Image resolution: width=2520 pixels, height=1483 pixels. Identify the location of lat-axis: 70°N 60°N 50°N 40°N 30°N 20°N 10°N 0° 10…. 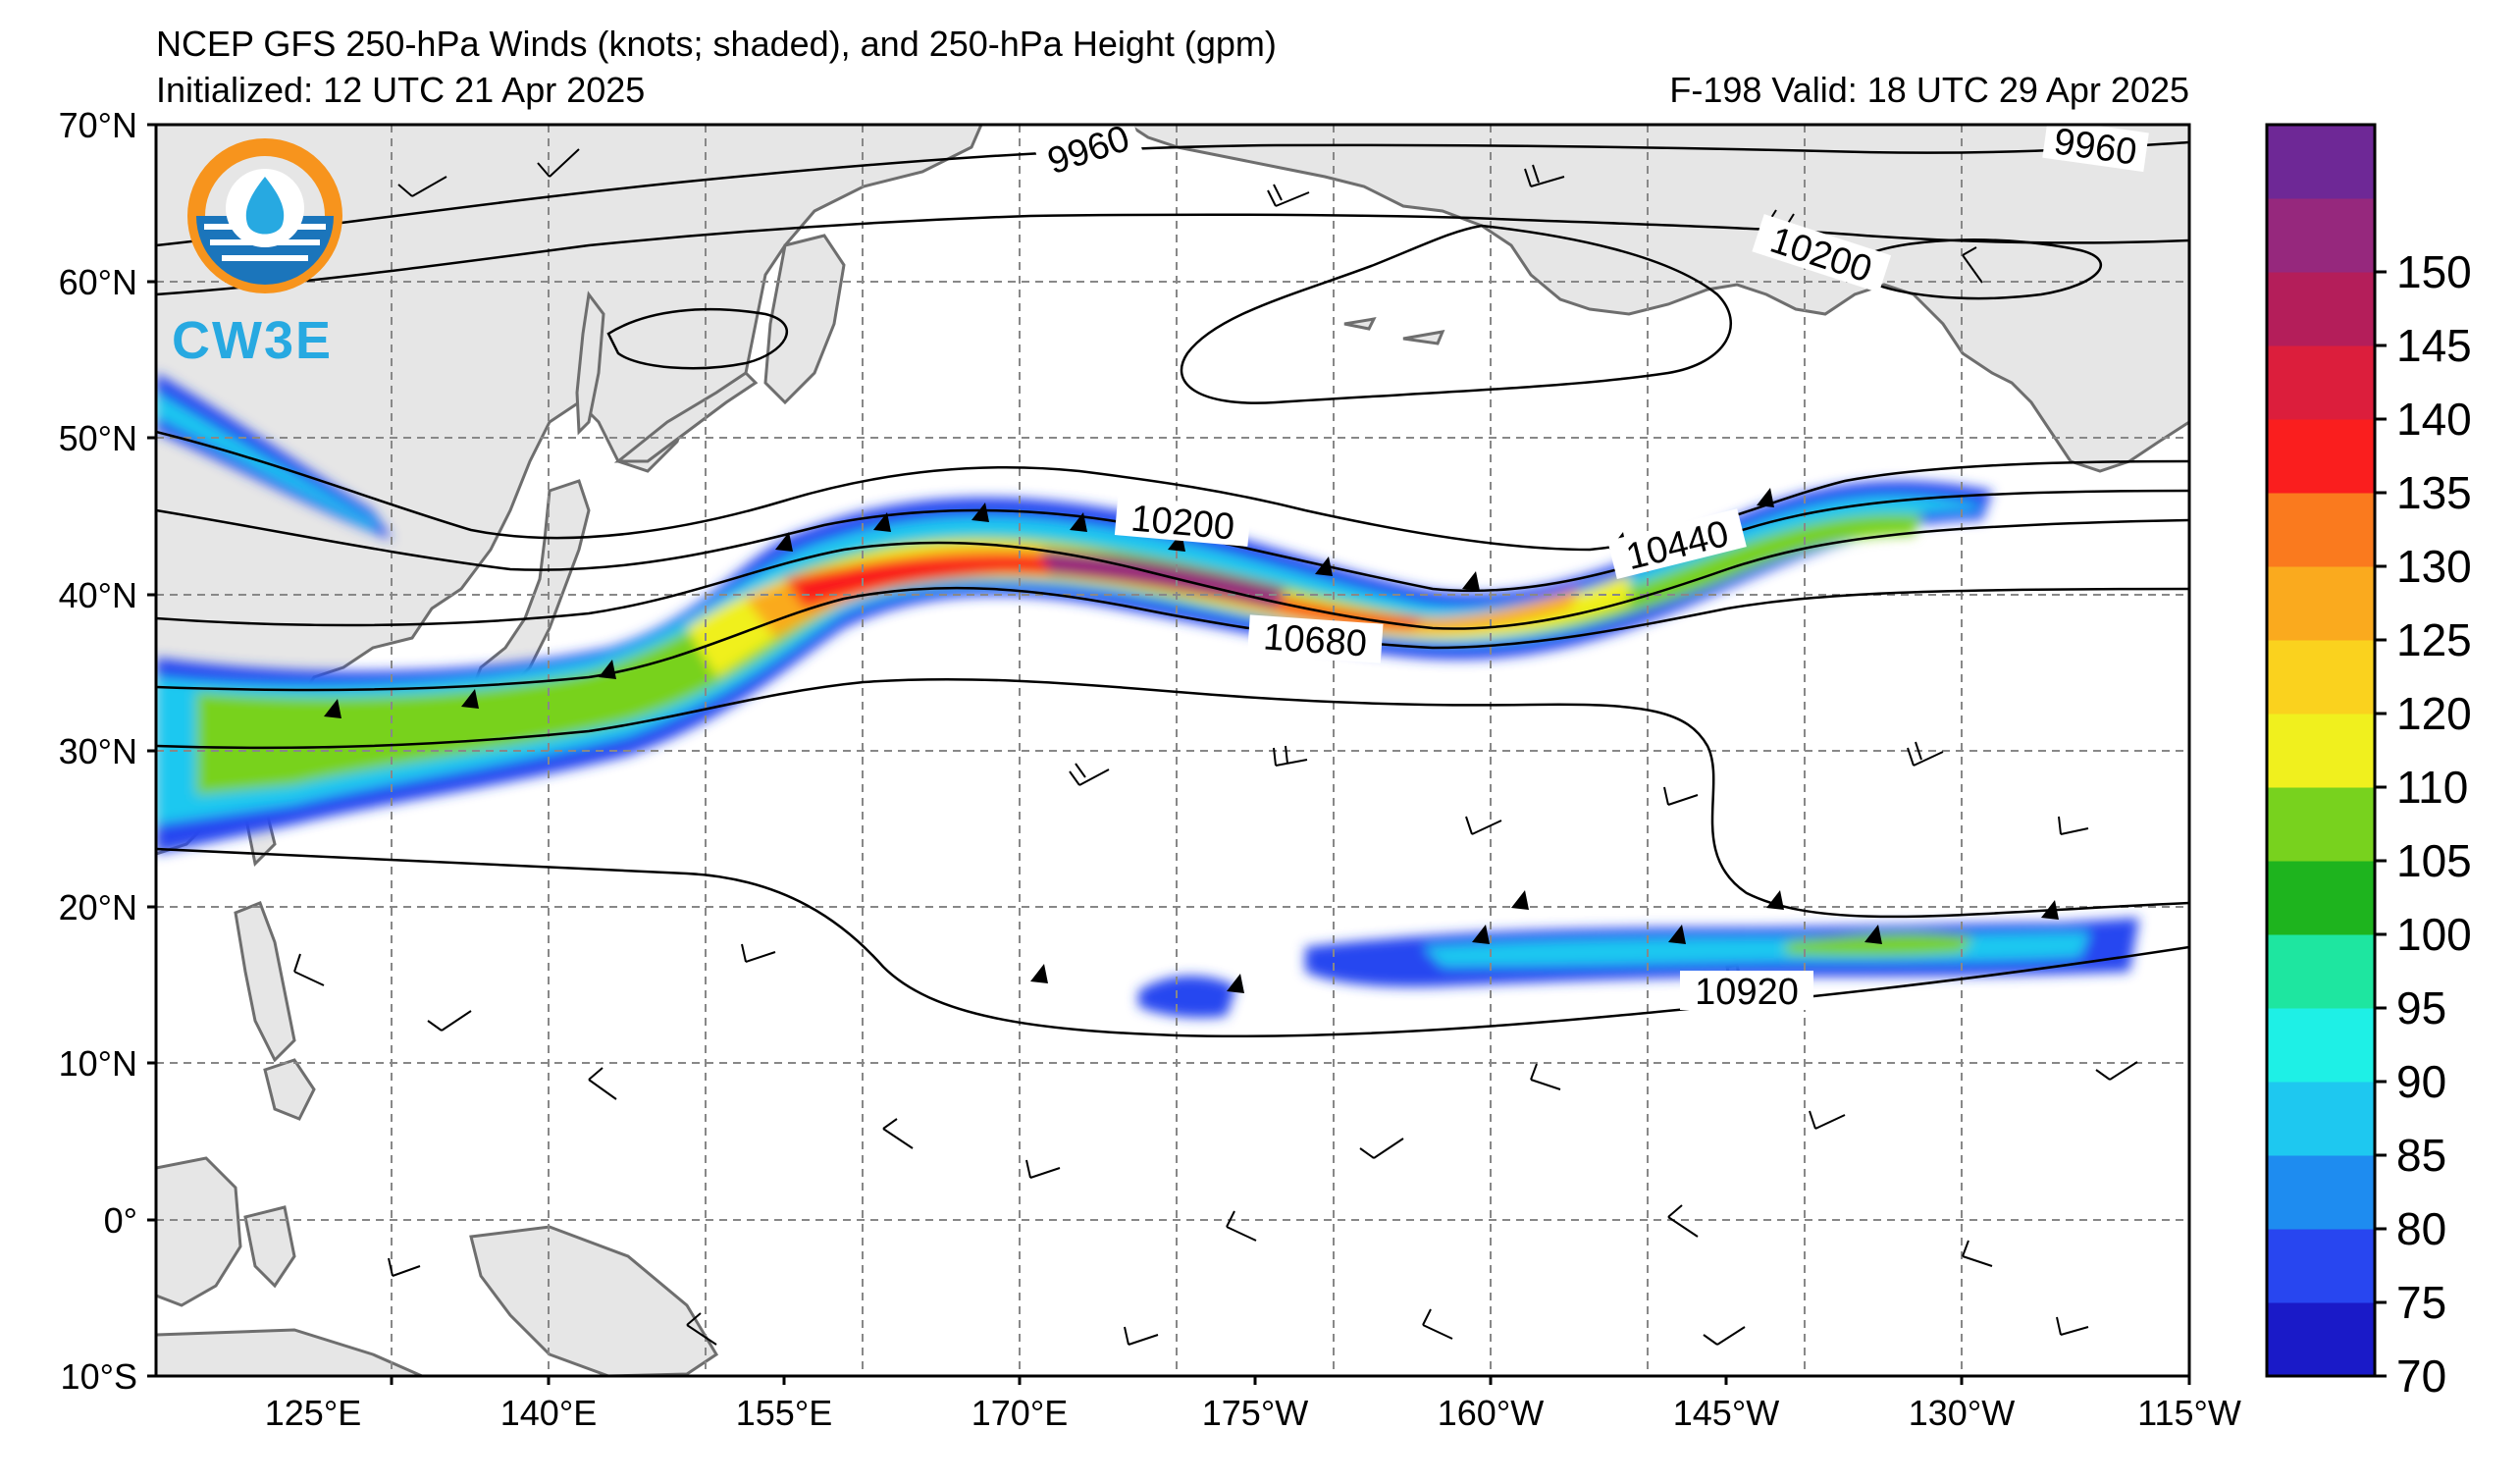
(107, 751).